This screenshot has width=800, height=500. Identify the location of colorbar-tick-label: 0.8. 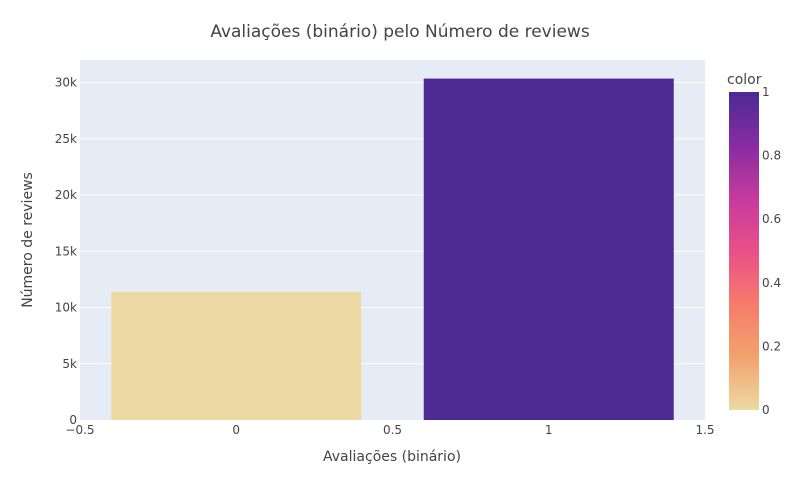
(771, 156).